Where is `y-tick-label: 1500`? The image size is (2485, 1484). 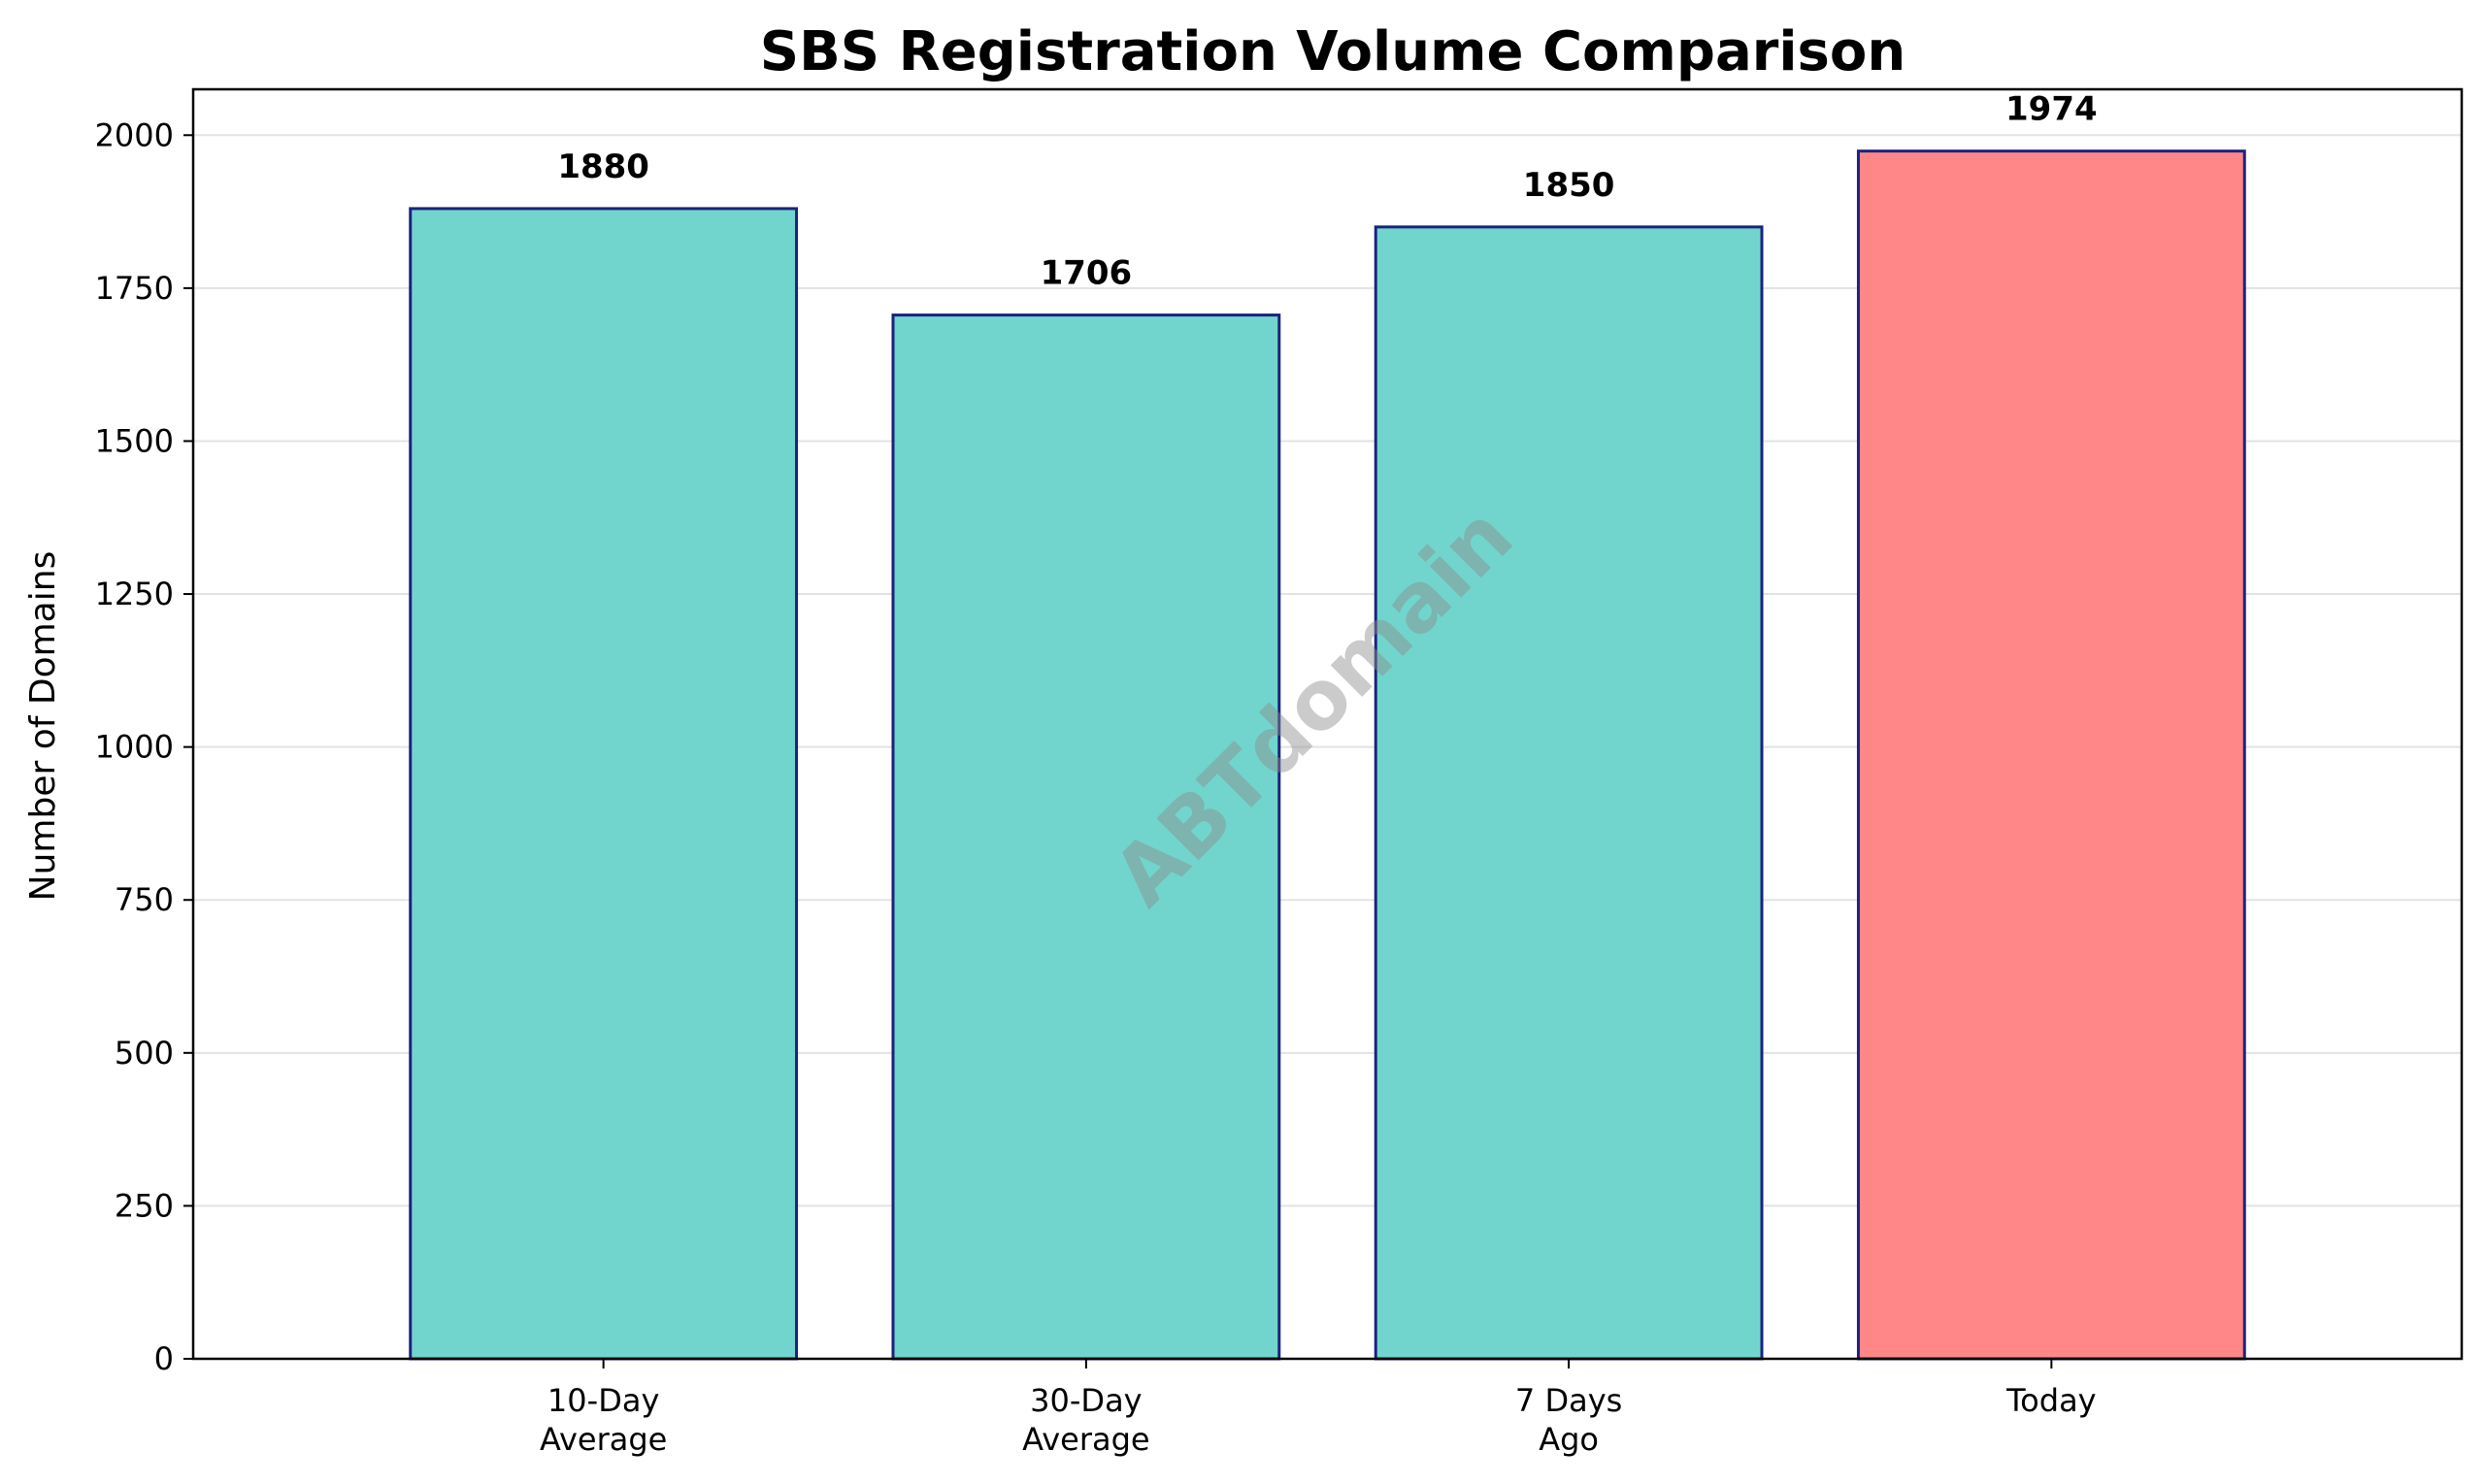 y-tick-label: 1500 is located at coordinates (134, 440).